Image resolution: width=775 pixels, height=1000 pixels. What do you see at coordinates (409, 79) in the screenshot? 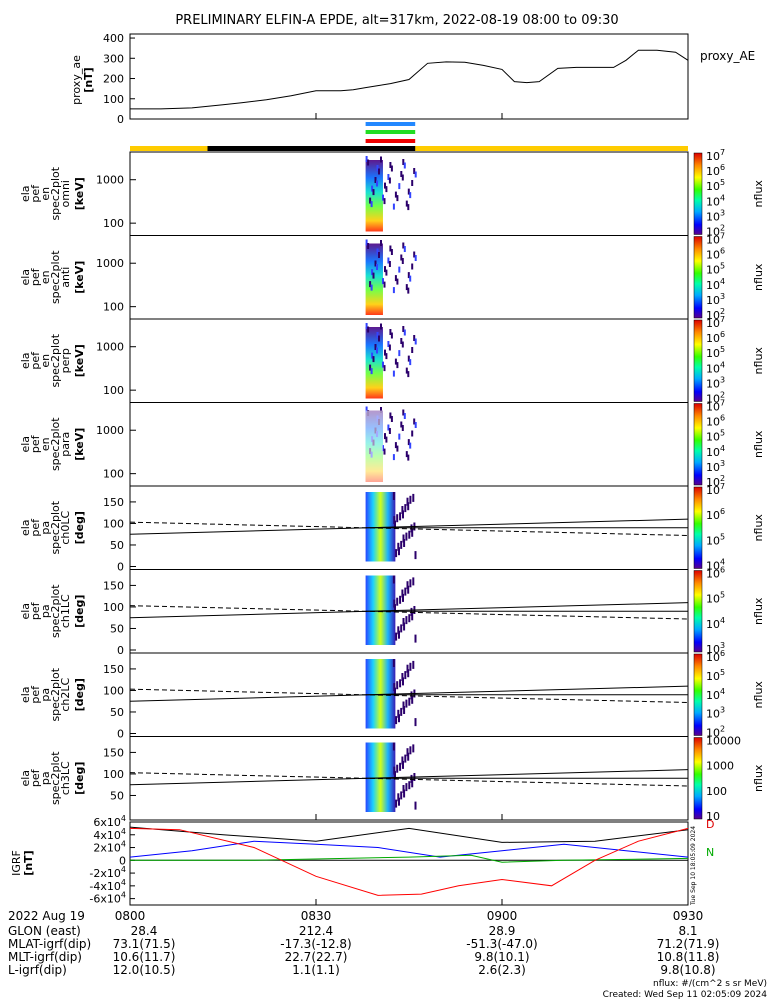
I see `ae-series-line` at bounding box center [409, 79].